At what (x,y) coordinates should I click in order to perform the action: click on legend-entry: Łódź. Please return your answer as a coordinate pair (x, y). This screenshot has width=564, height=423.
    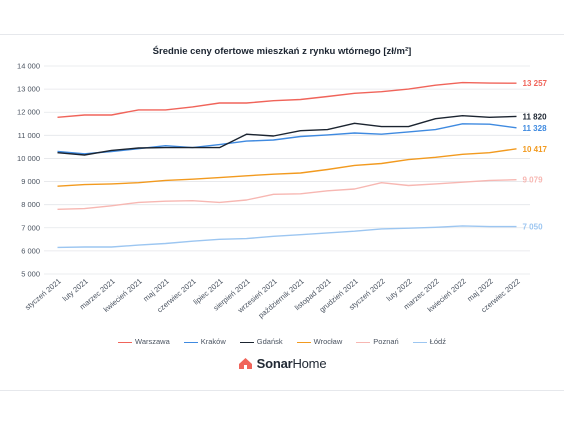
    Looking at the image, I should click on (429, 341).